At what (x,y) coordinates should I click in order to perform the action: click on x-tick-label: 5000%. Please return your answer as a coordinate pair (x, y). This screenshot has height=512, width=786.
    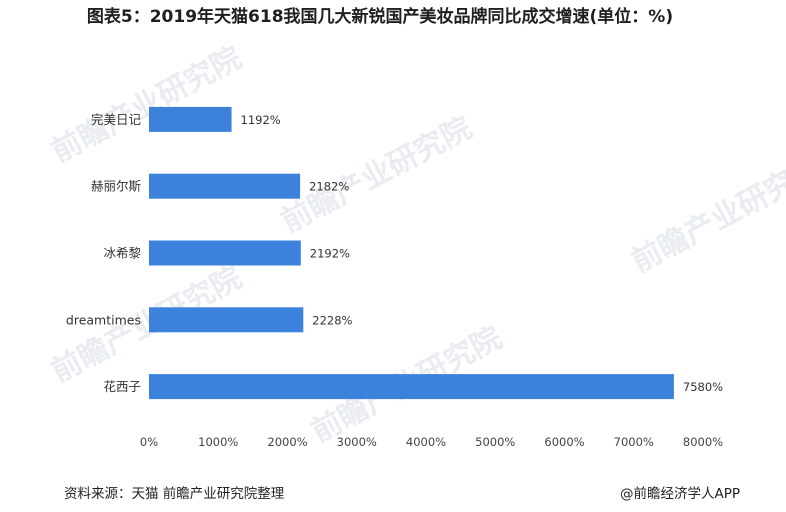
    Looking at the image, I should click on (495, 442).